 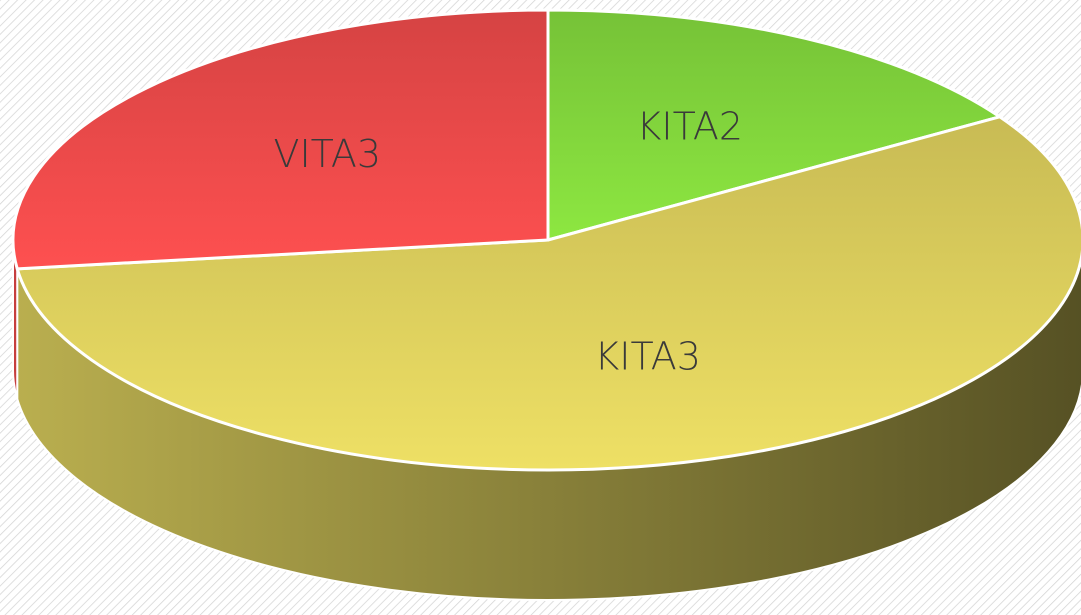 I want to click on slice-label: KITA2, so click(x=689, y=127).